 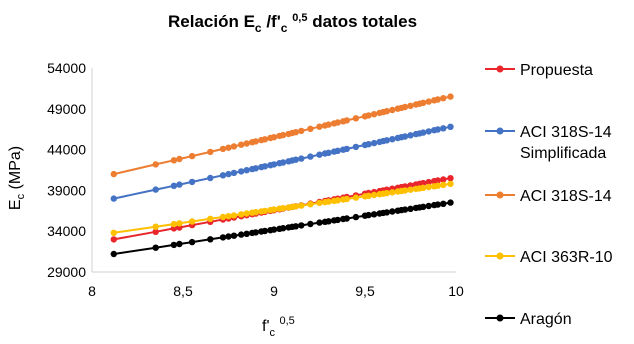 What do you see at coordinates (284, 28) in the screenshot?
I see `title-sub2: c` at bounding box center [284, 28].